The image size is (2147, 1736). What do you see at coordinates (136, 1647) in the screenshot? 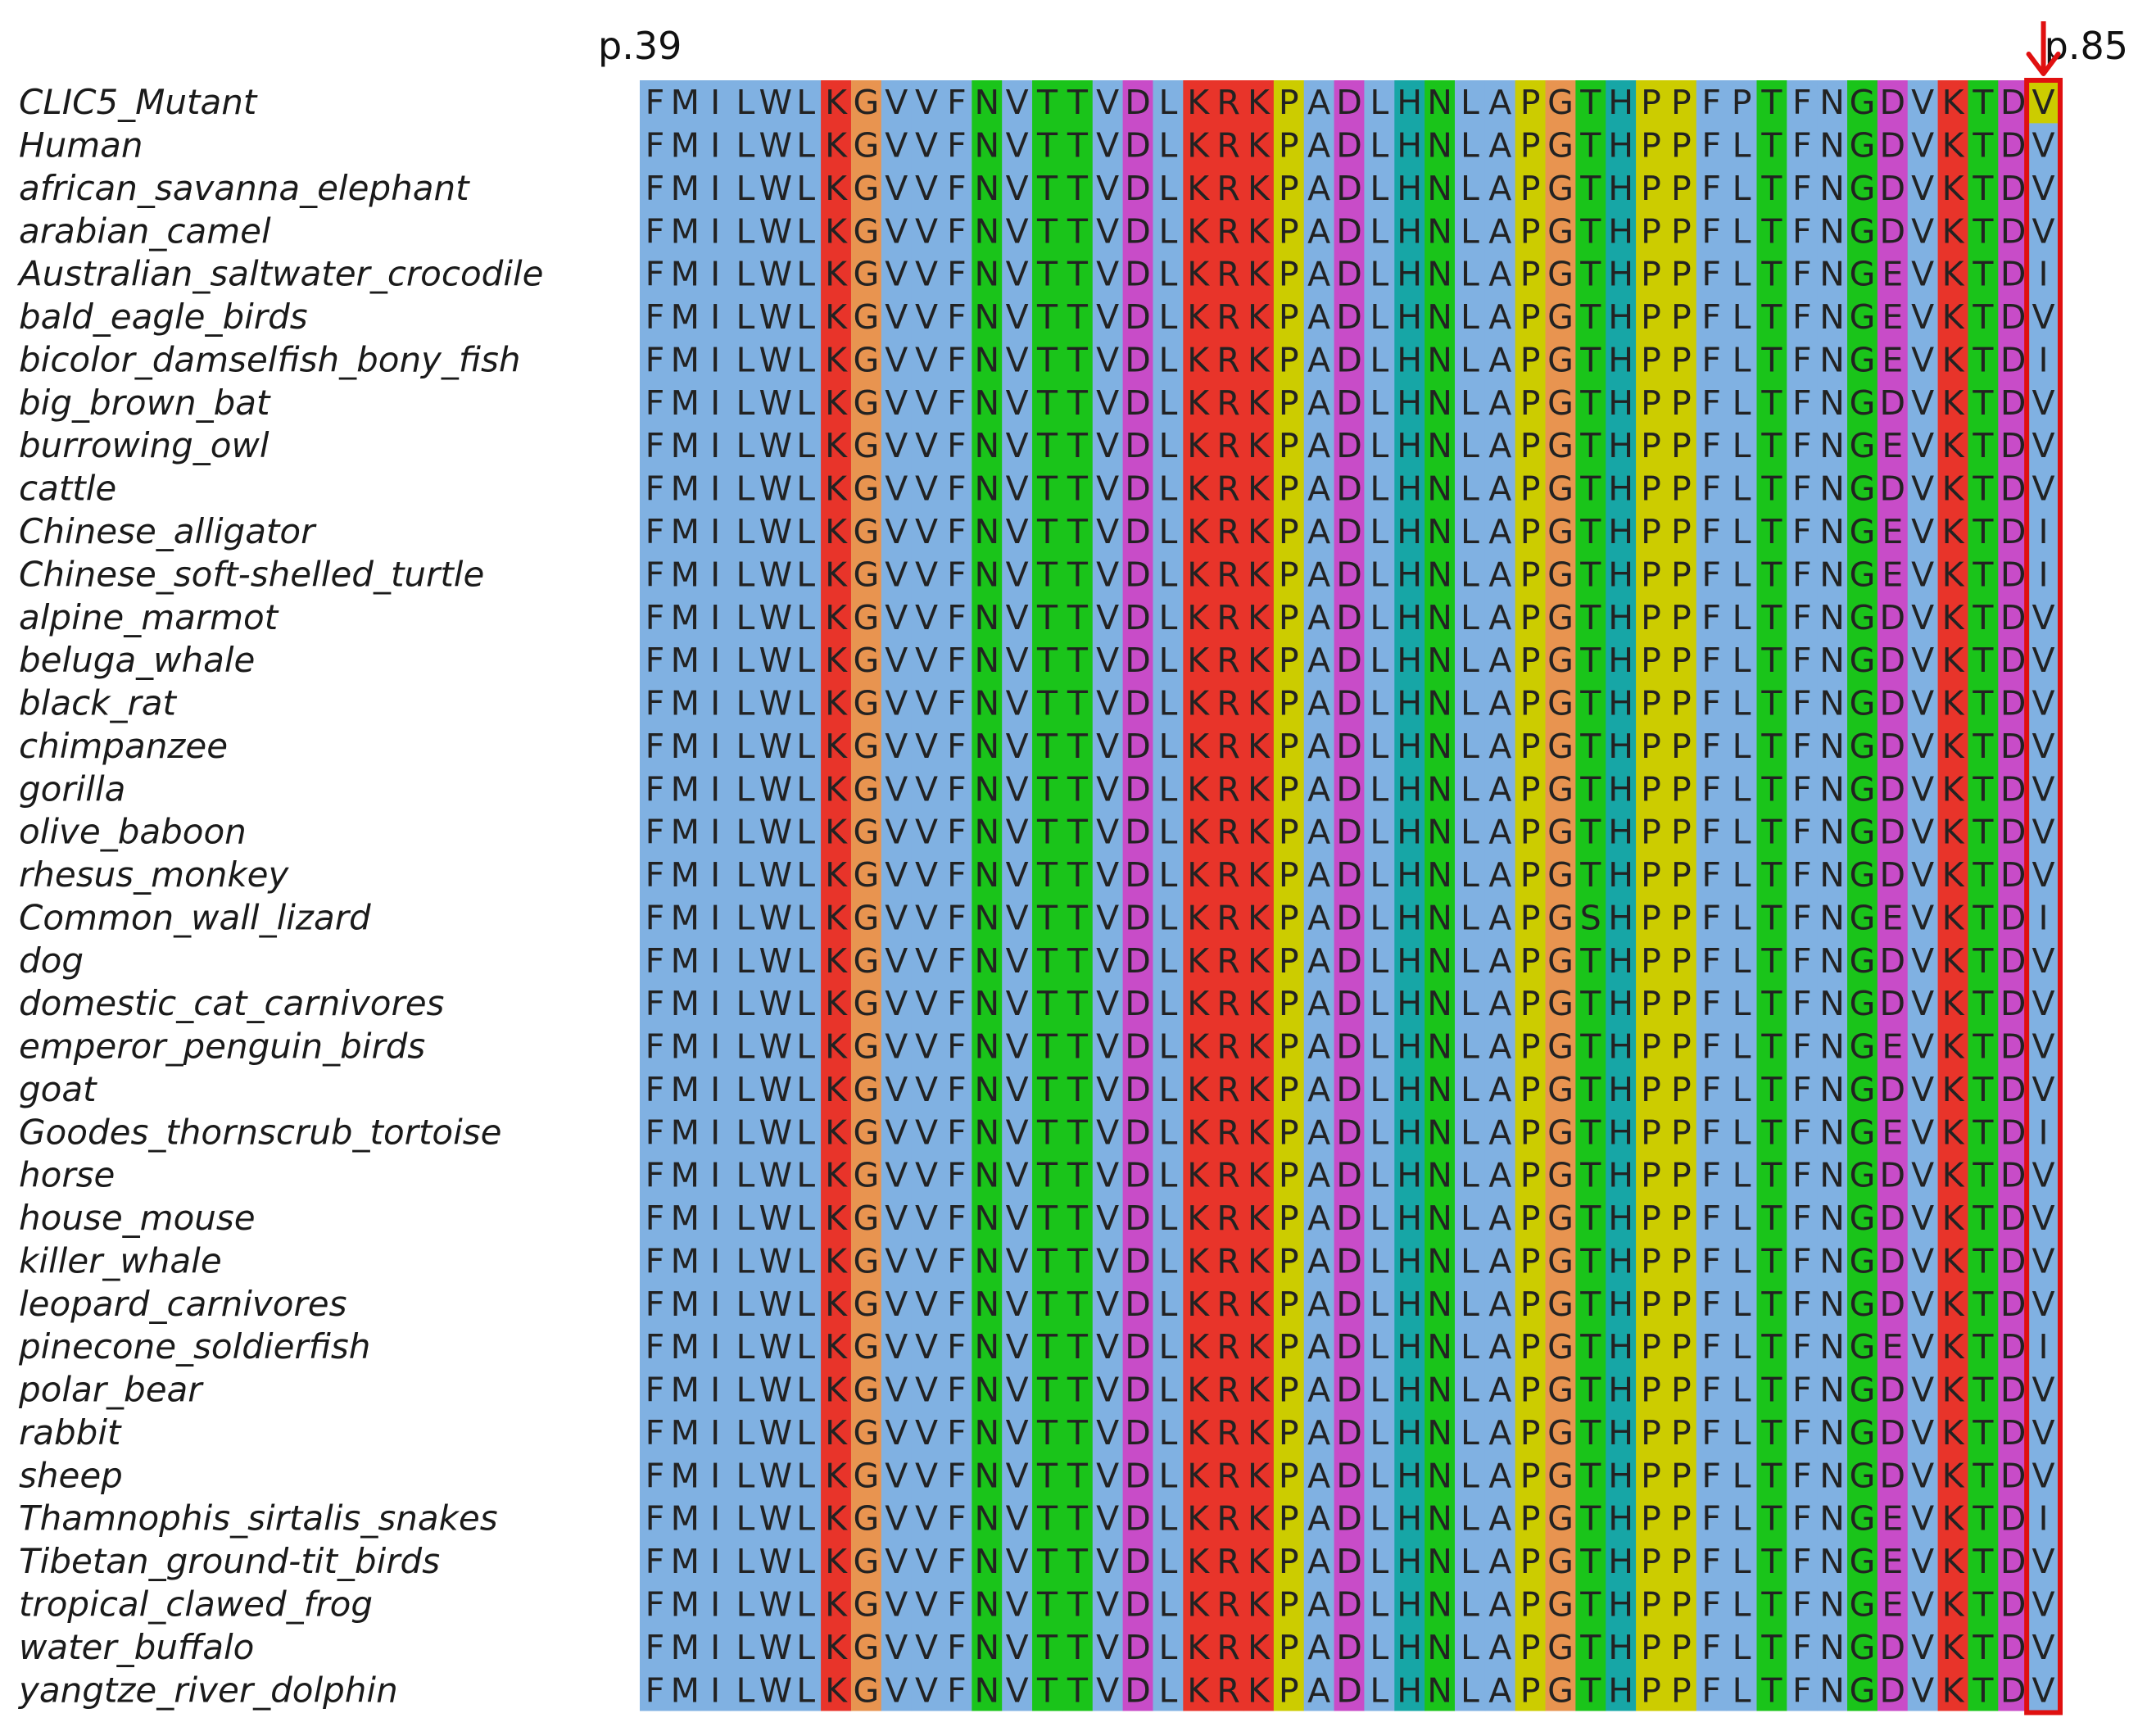
I see `species-name: water_buffalo` at bounding box center [136, 1647].